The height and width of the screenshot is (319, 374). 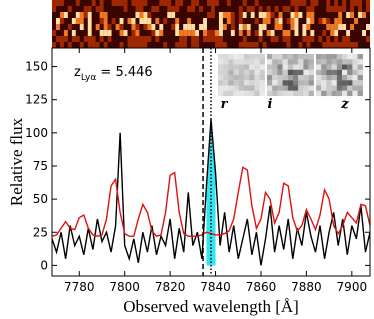 What do you see at coordinates (170, 287) in the screenshot?
I see `x-tick-label: 7820` at bounding box center [170, 287].